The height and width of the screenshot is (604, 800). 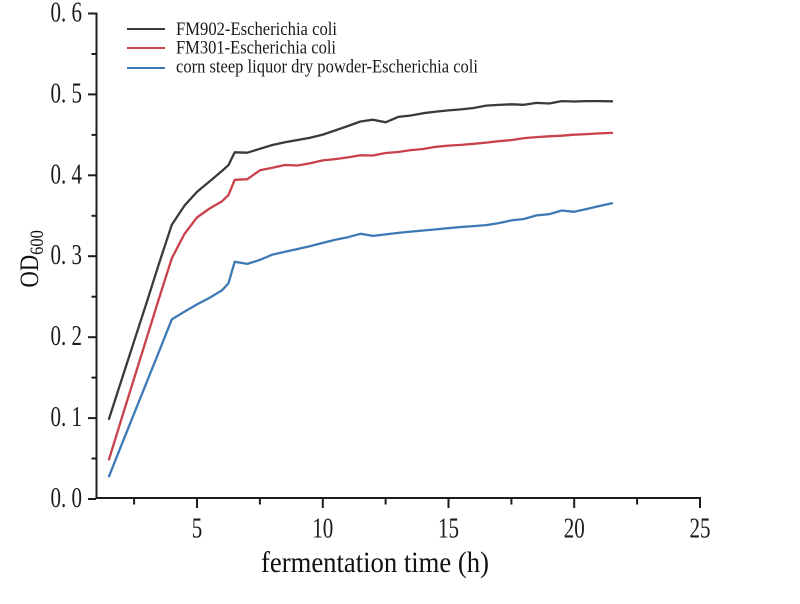 What do you see at coordinates (66, 498) in the screenshot?
I see `svg-text: 0. 0` at bounding box center [66, 498].